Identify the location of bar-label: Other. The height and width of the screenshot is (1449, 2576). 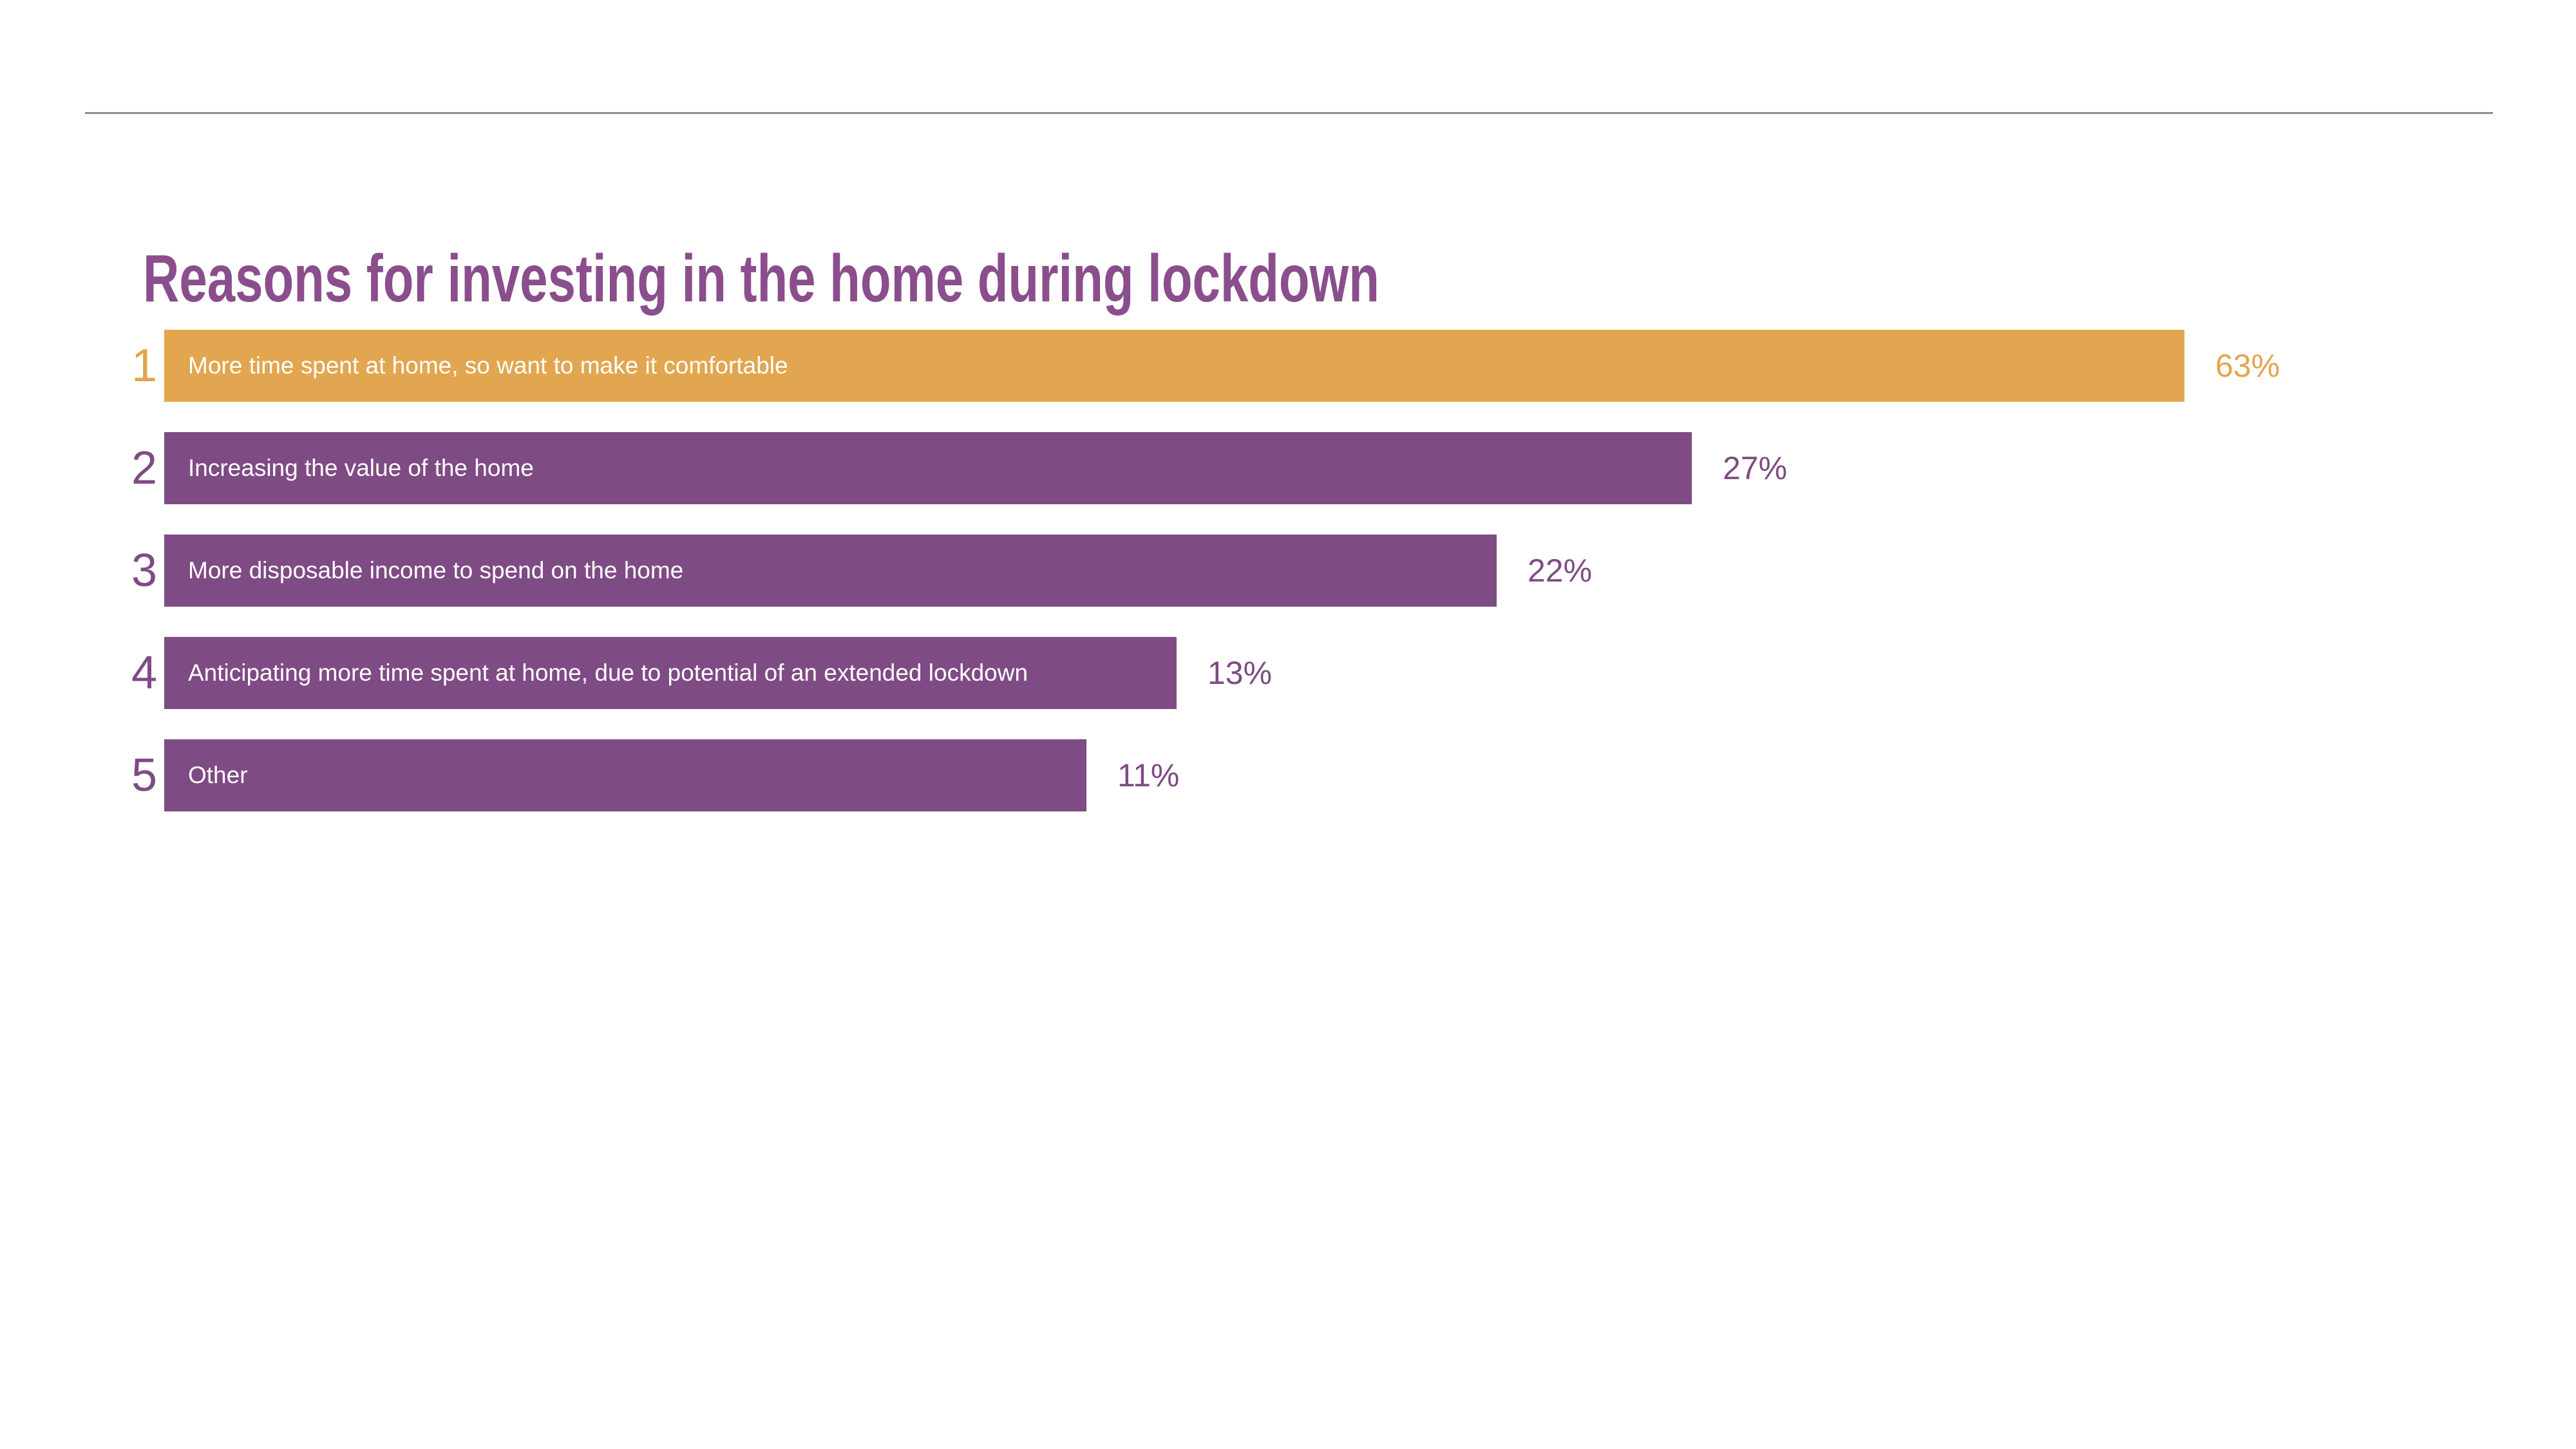
(218, 775).